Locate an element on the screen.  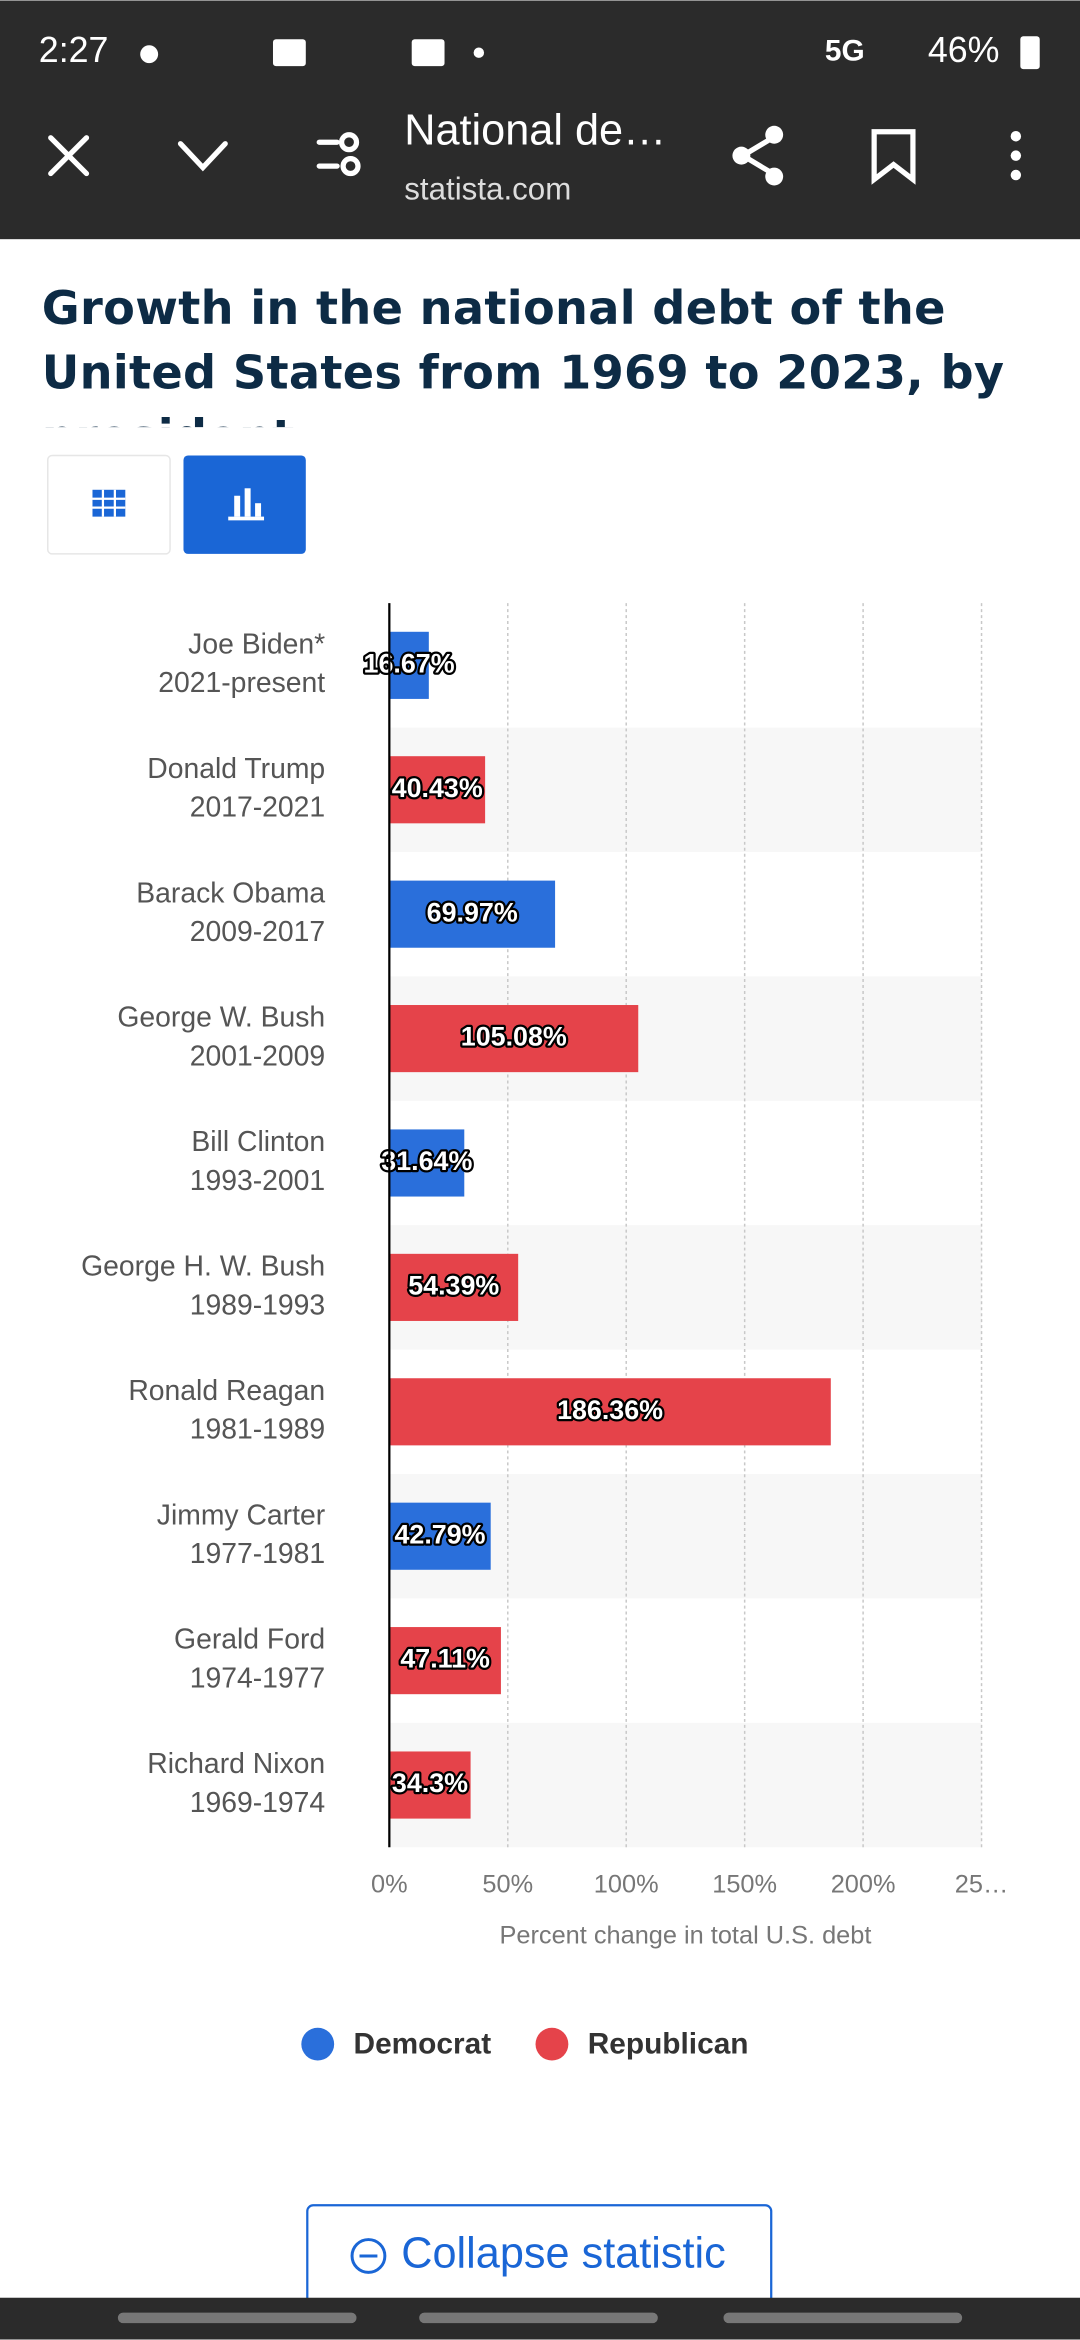
value-label: 47.11% is located at coordinates (445, 1659).